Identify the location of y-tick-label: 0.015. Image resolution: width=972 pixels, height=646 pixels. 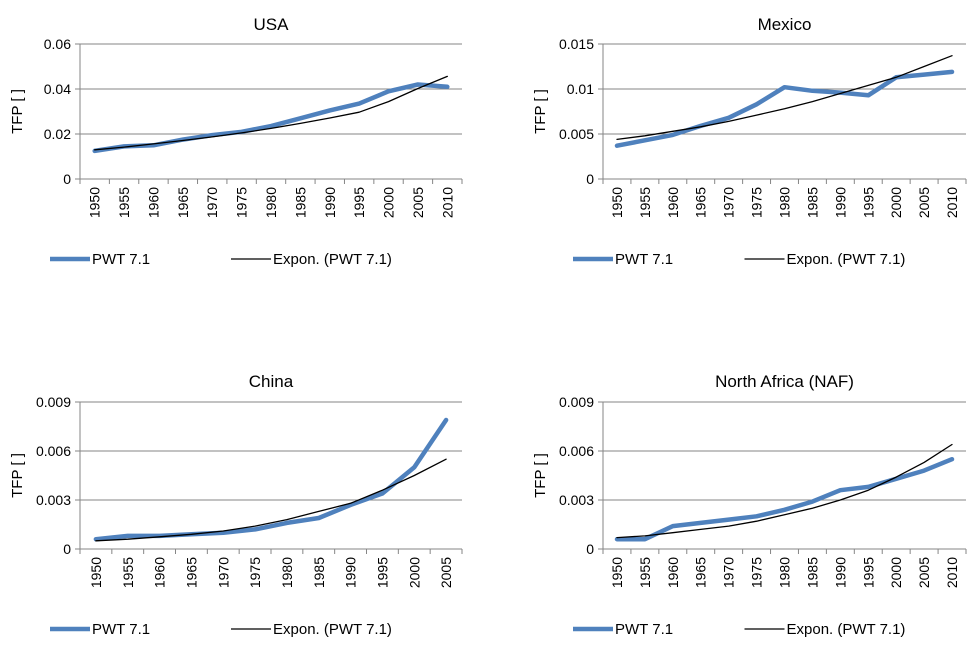
(576, 44).